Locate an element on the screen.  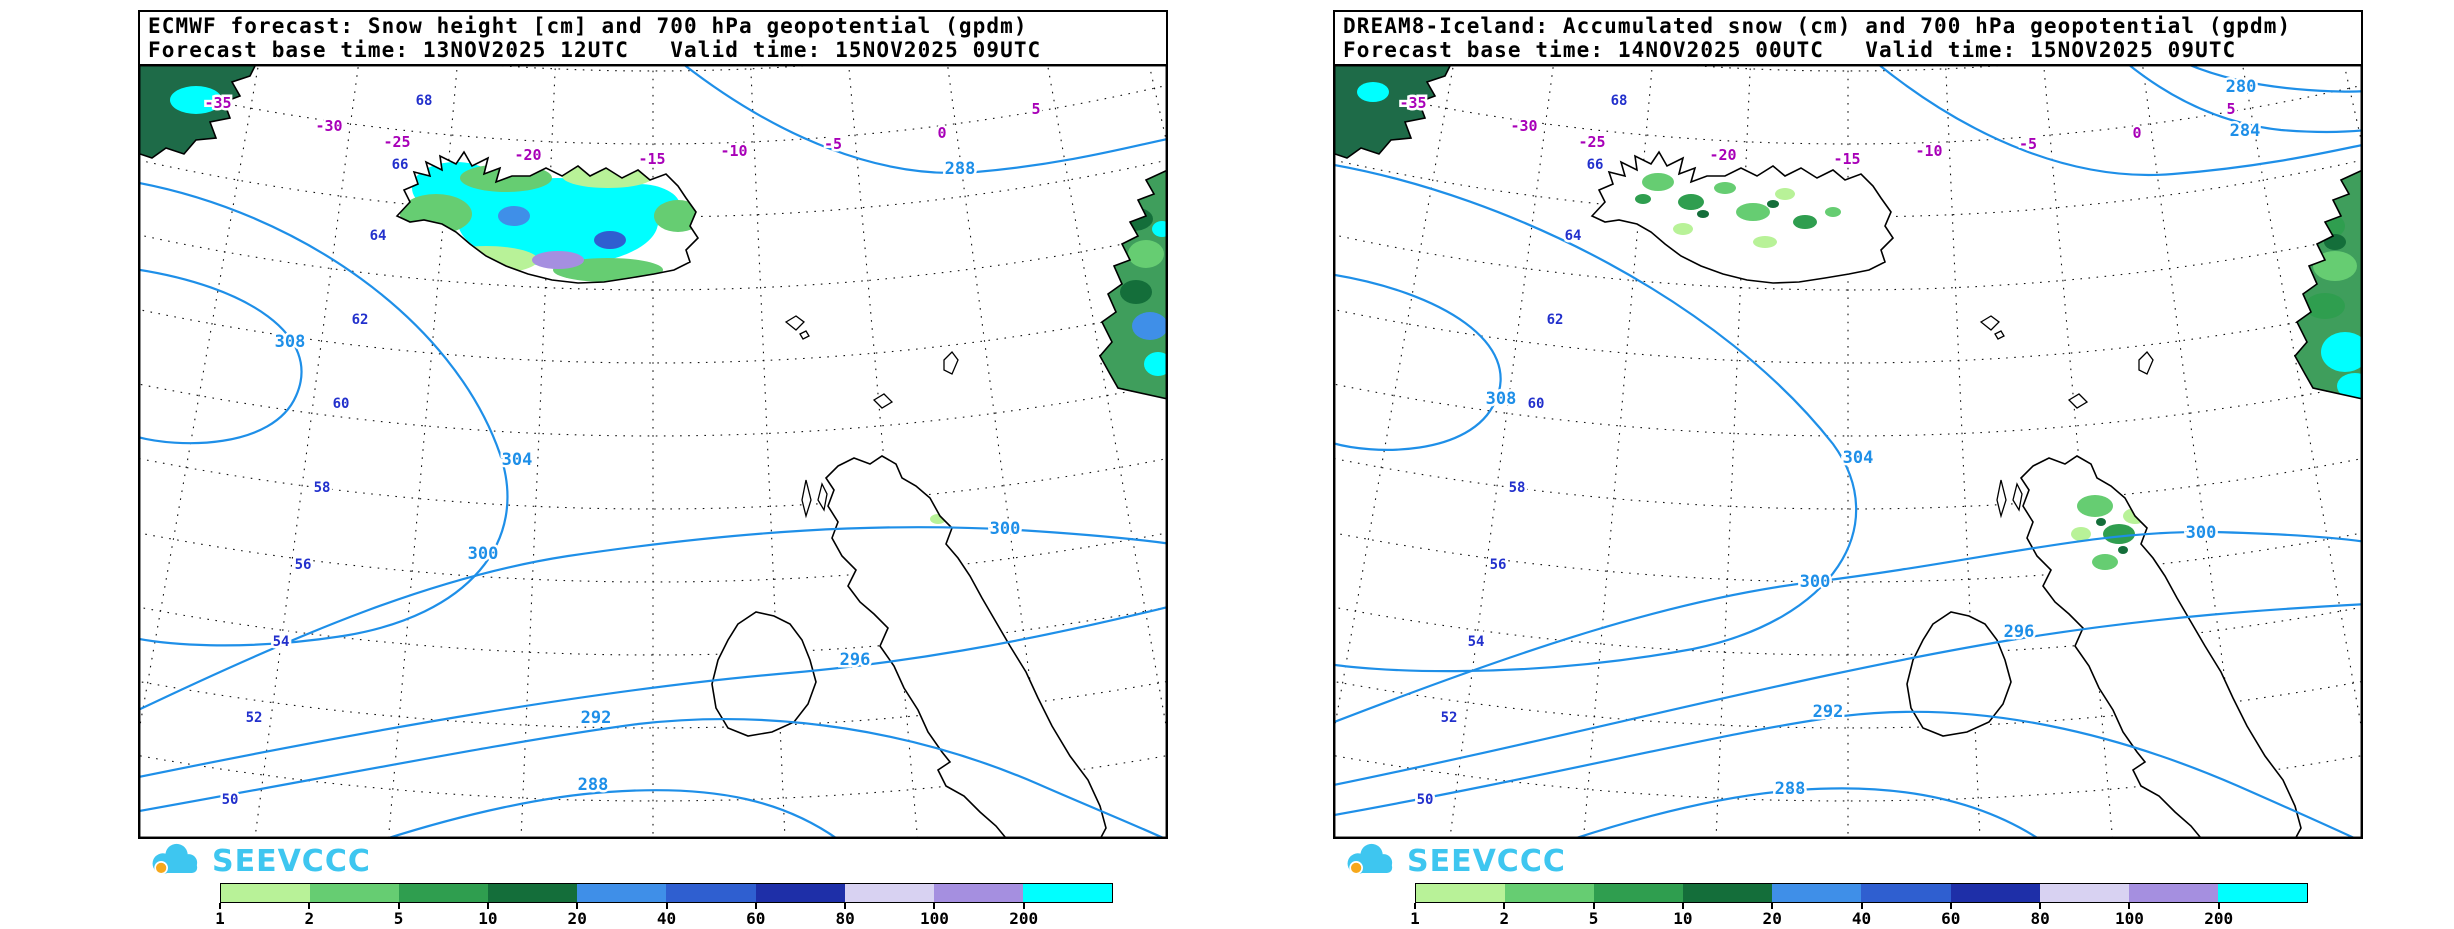
contour-label: 308 is located at coordinates (290, 342).